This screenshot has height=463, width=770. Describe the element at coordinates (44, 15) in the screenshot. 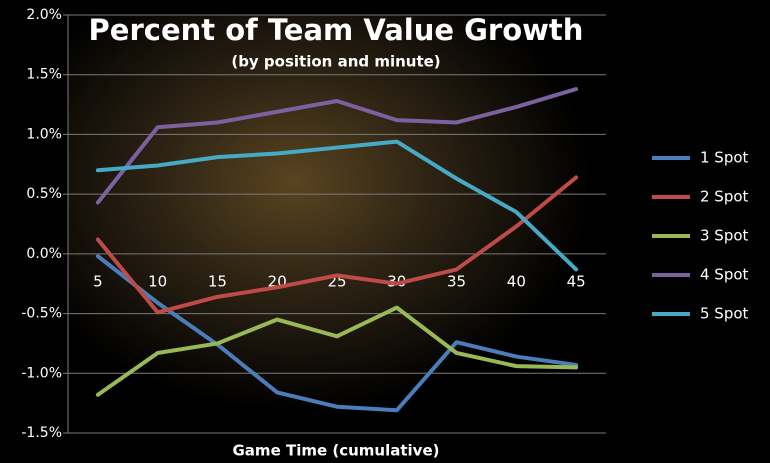

I see `y-tick-label: 2.0%` at that location.